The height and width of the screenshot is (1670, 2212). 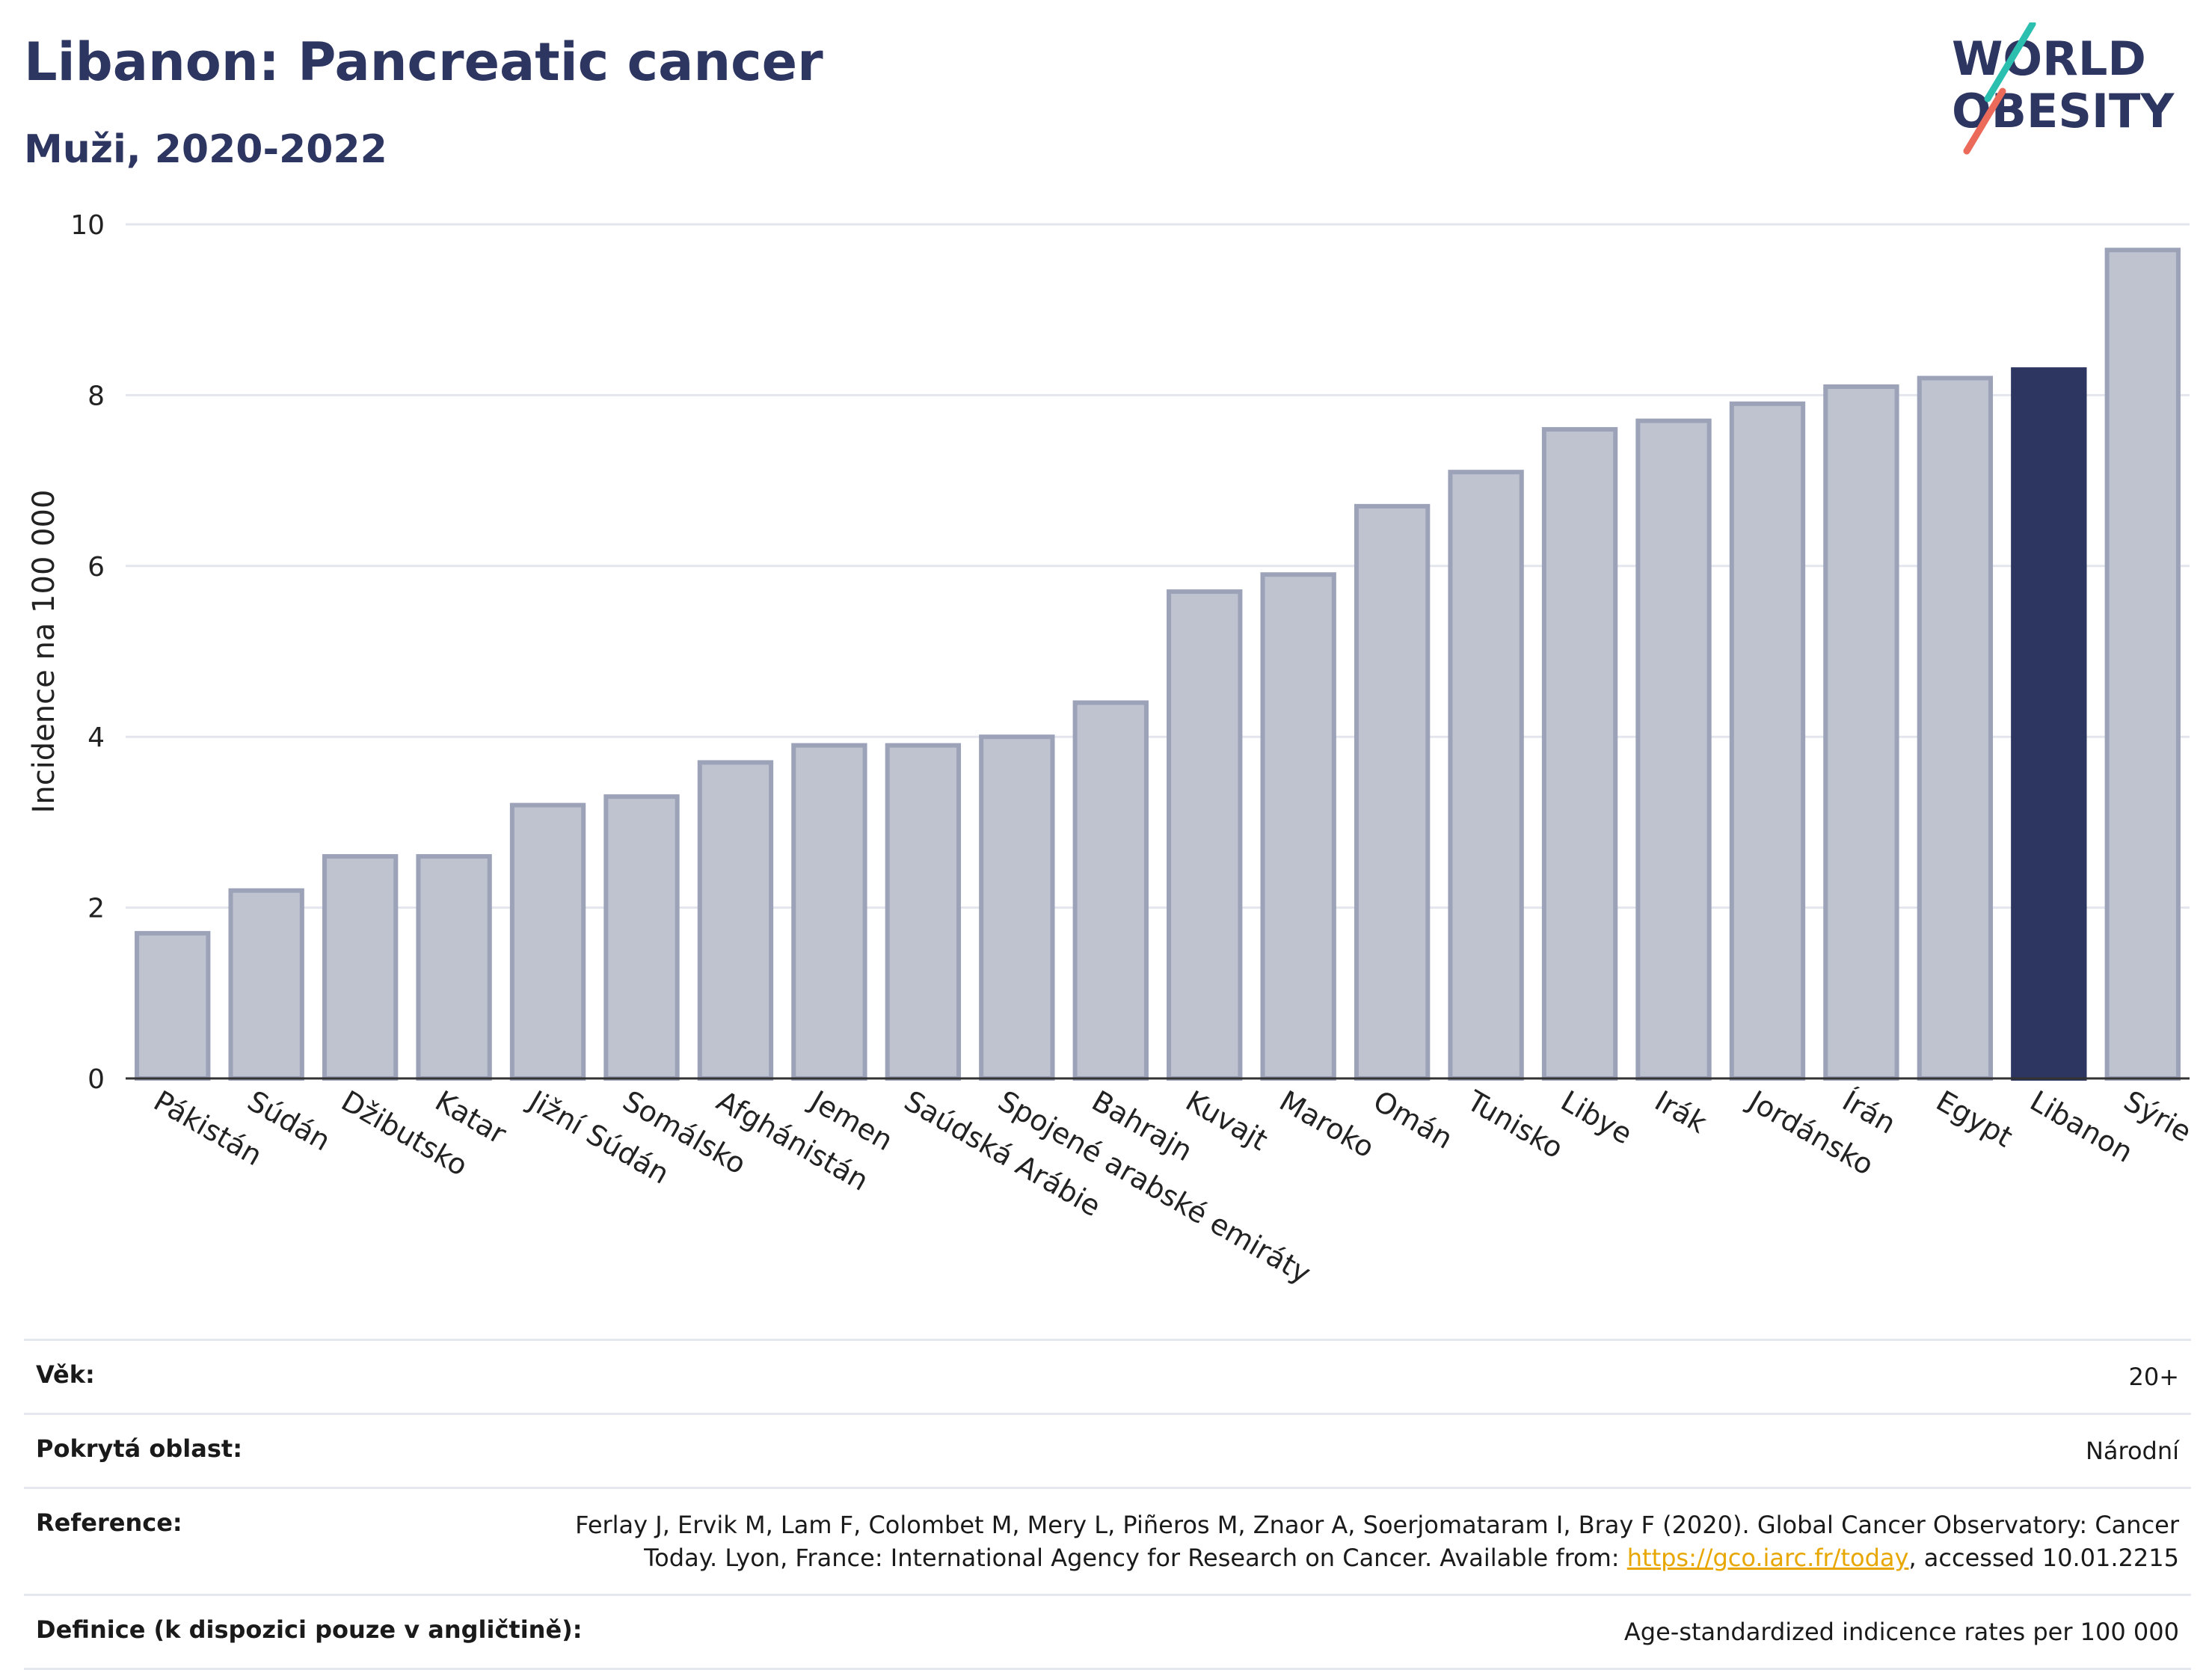 I want to click on y-tick-label: 4, so click(x=96, y=737).